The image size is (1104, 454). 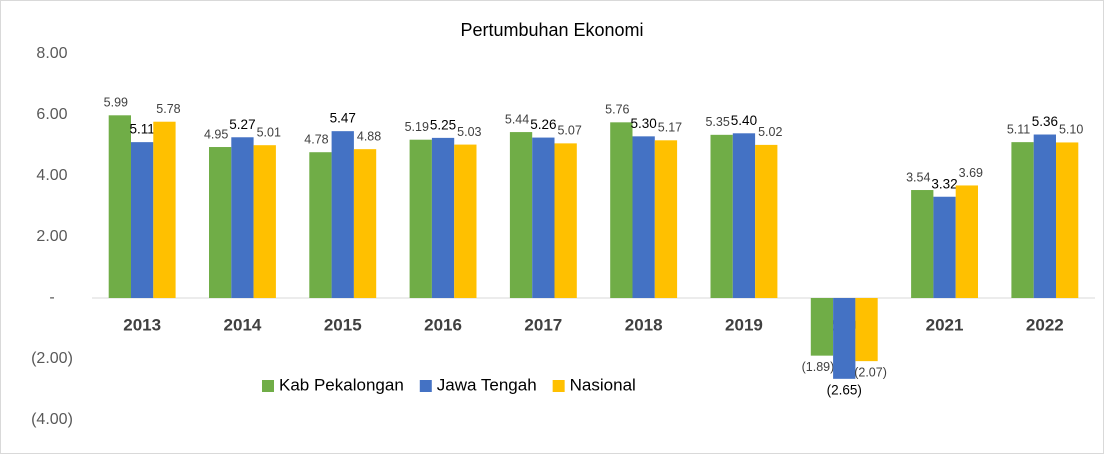 I want to click on value-label: 3.54, so click(x=918, y=177).